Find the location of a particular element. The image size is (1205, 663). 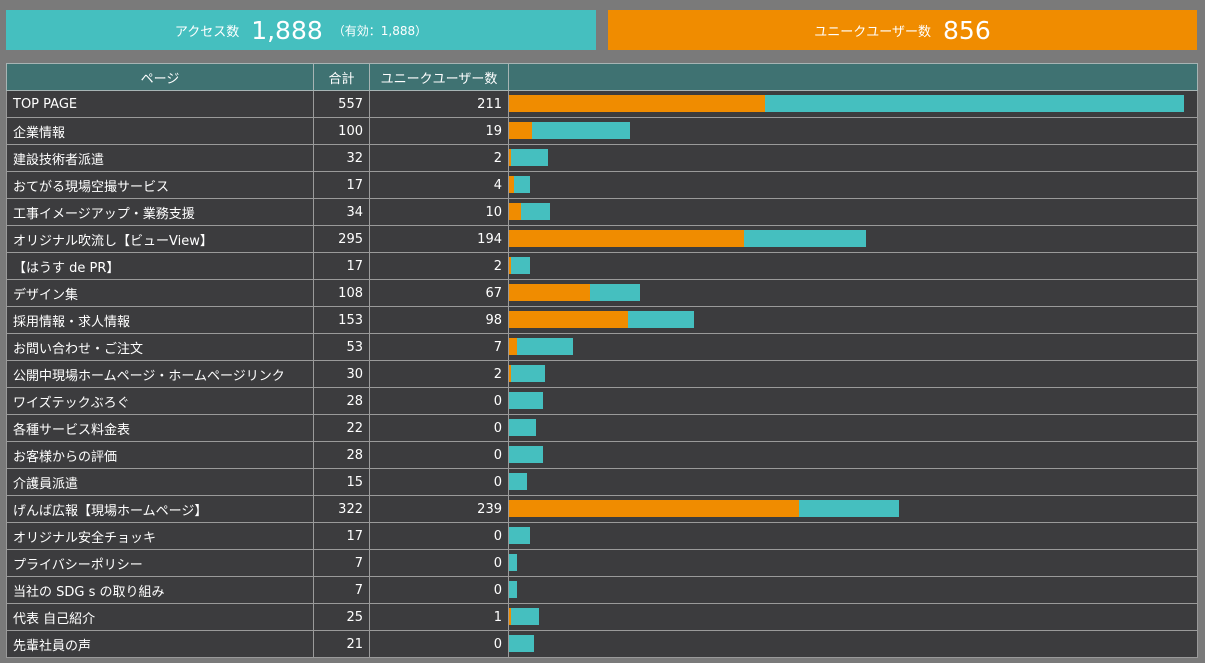

page-link: お問い合わせ・ご注文 is located at coordinates (160, 347).